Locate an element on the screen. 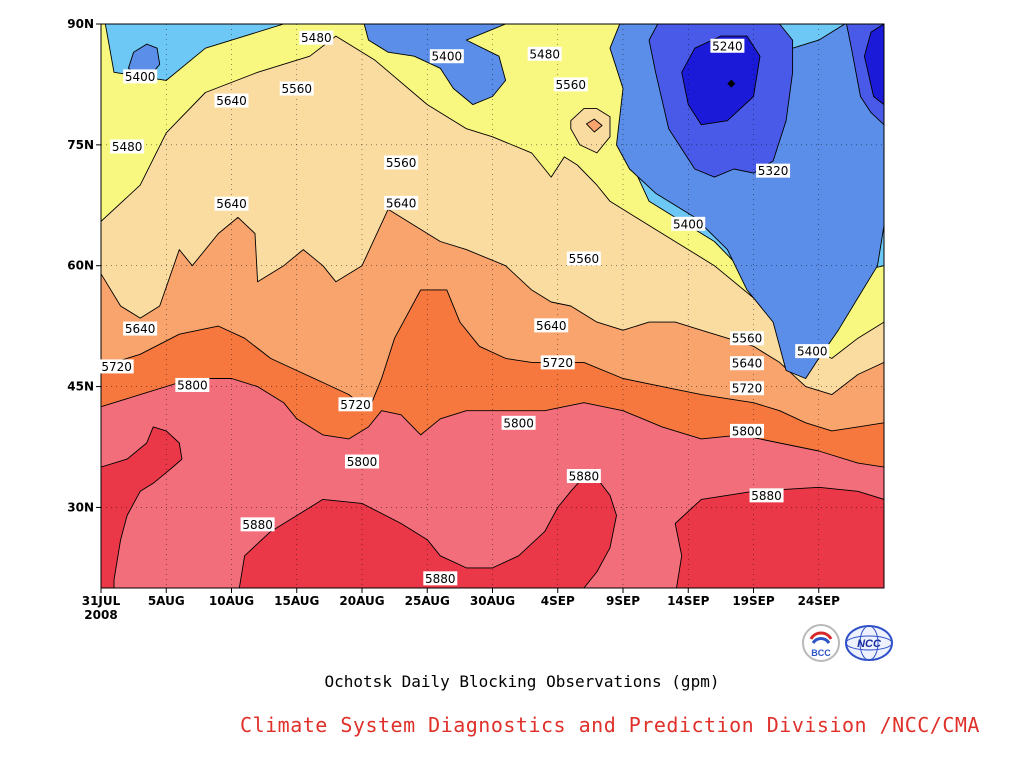 The height and width of the screenshot is (768, 1024). x-tick-label: 24SEP is located at coordinates (819, 601).